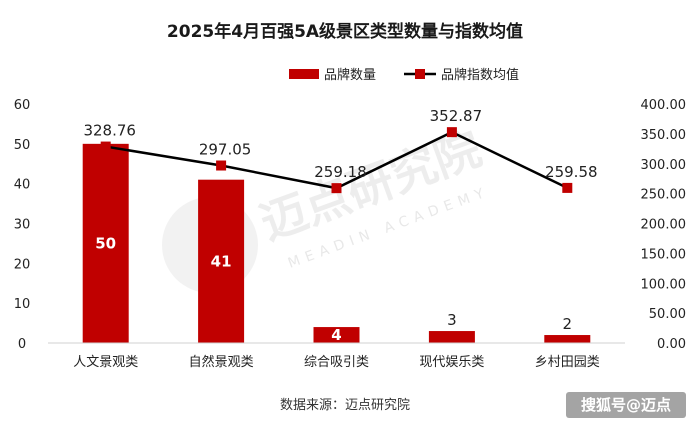  I want to click on bar-value-label: 41, so click(221, 261).